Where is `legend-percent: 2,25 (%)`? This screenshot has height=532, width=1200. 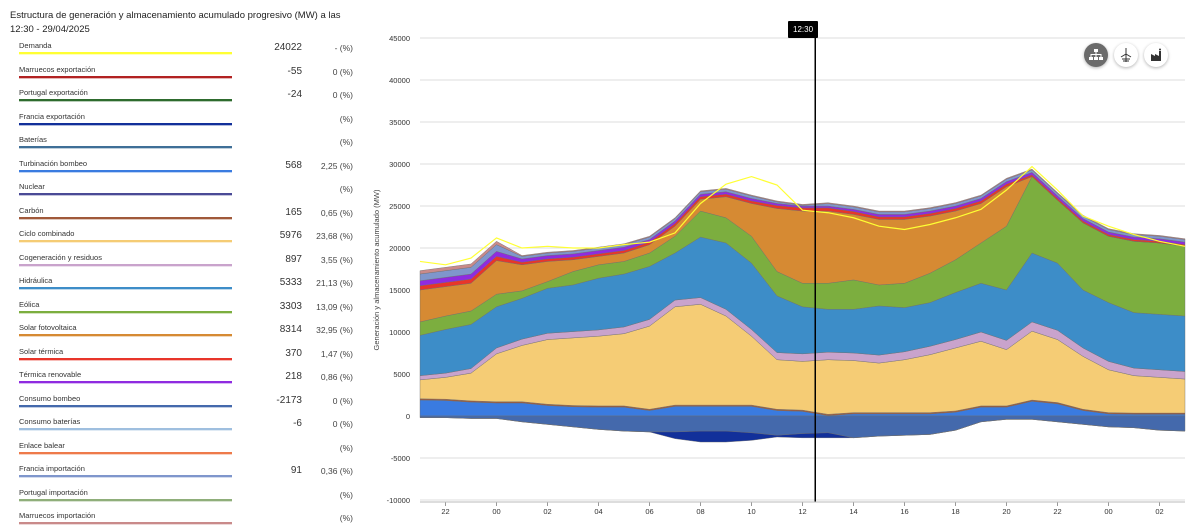
legend-percent: 2,25 (%) is located at coordinates (336, 165).